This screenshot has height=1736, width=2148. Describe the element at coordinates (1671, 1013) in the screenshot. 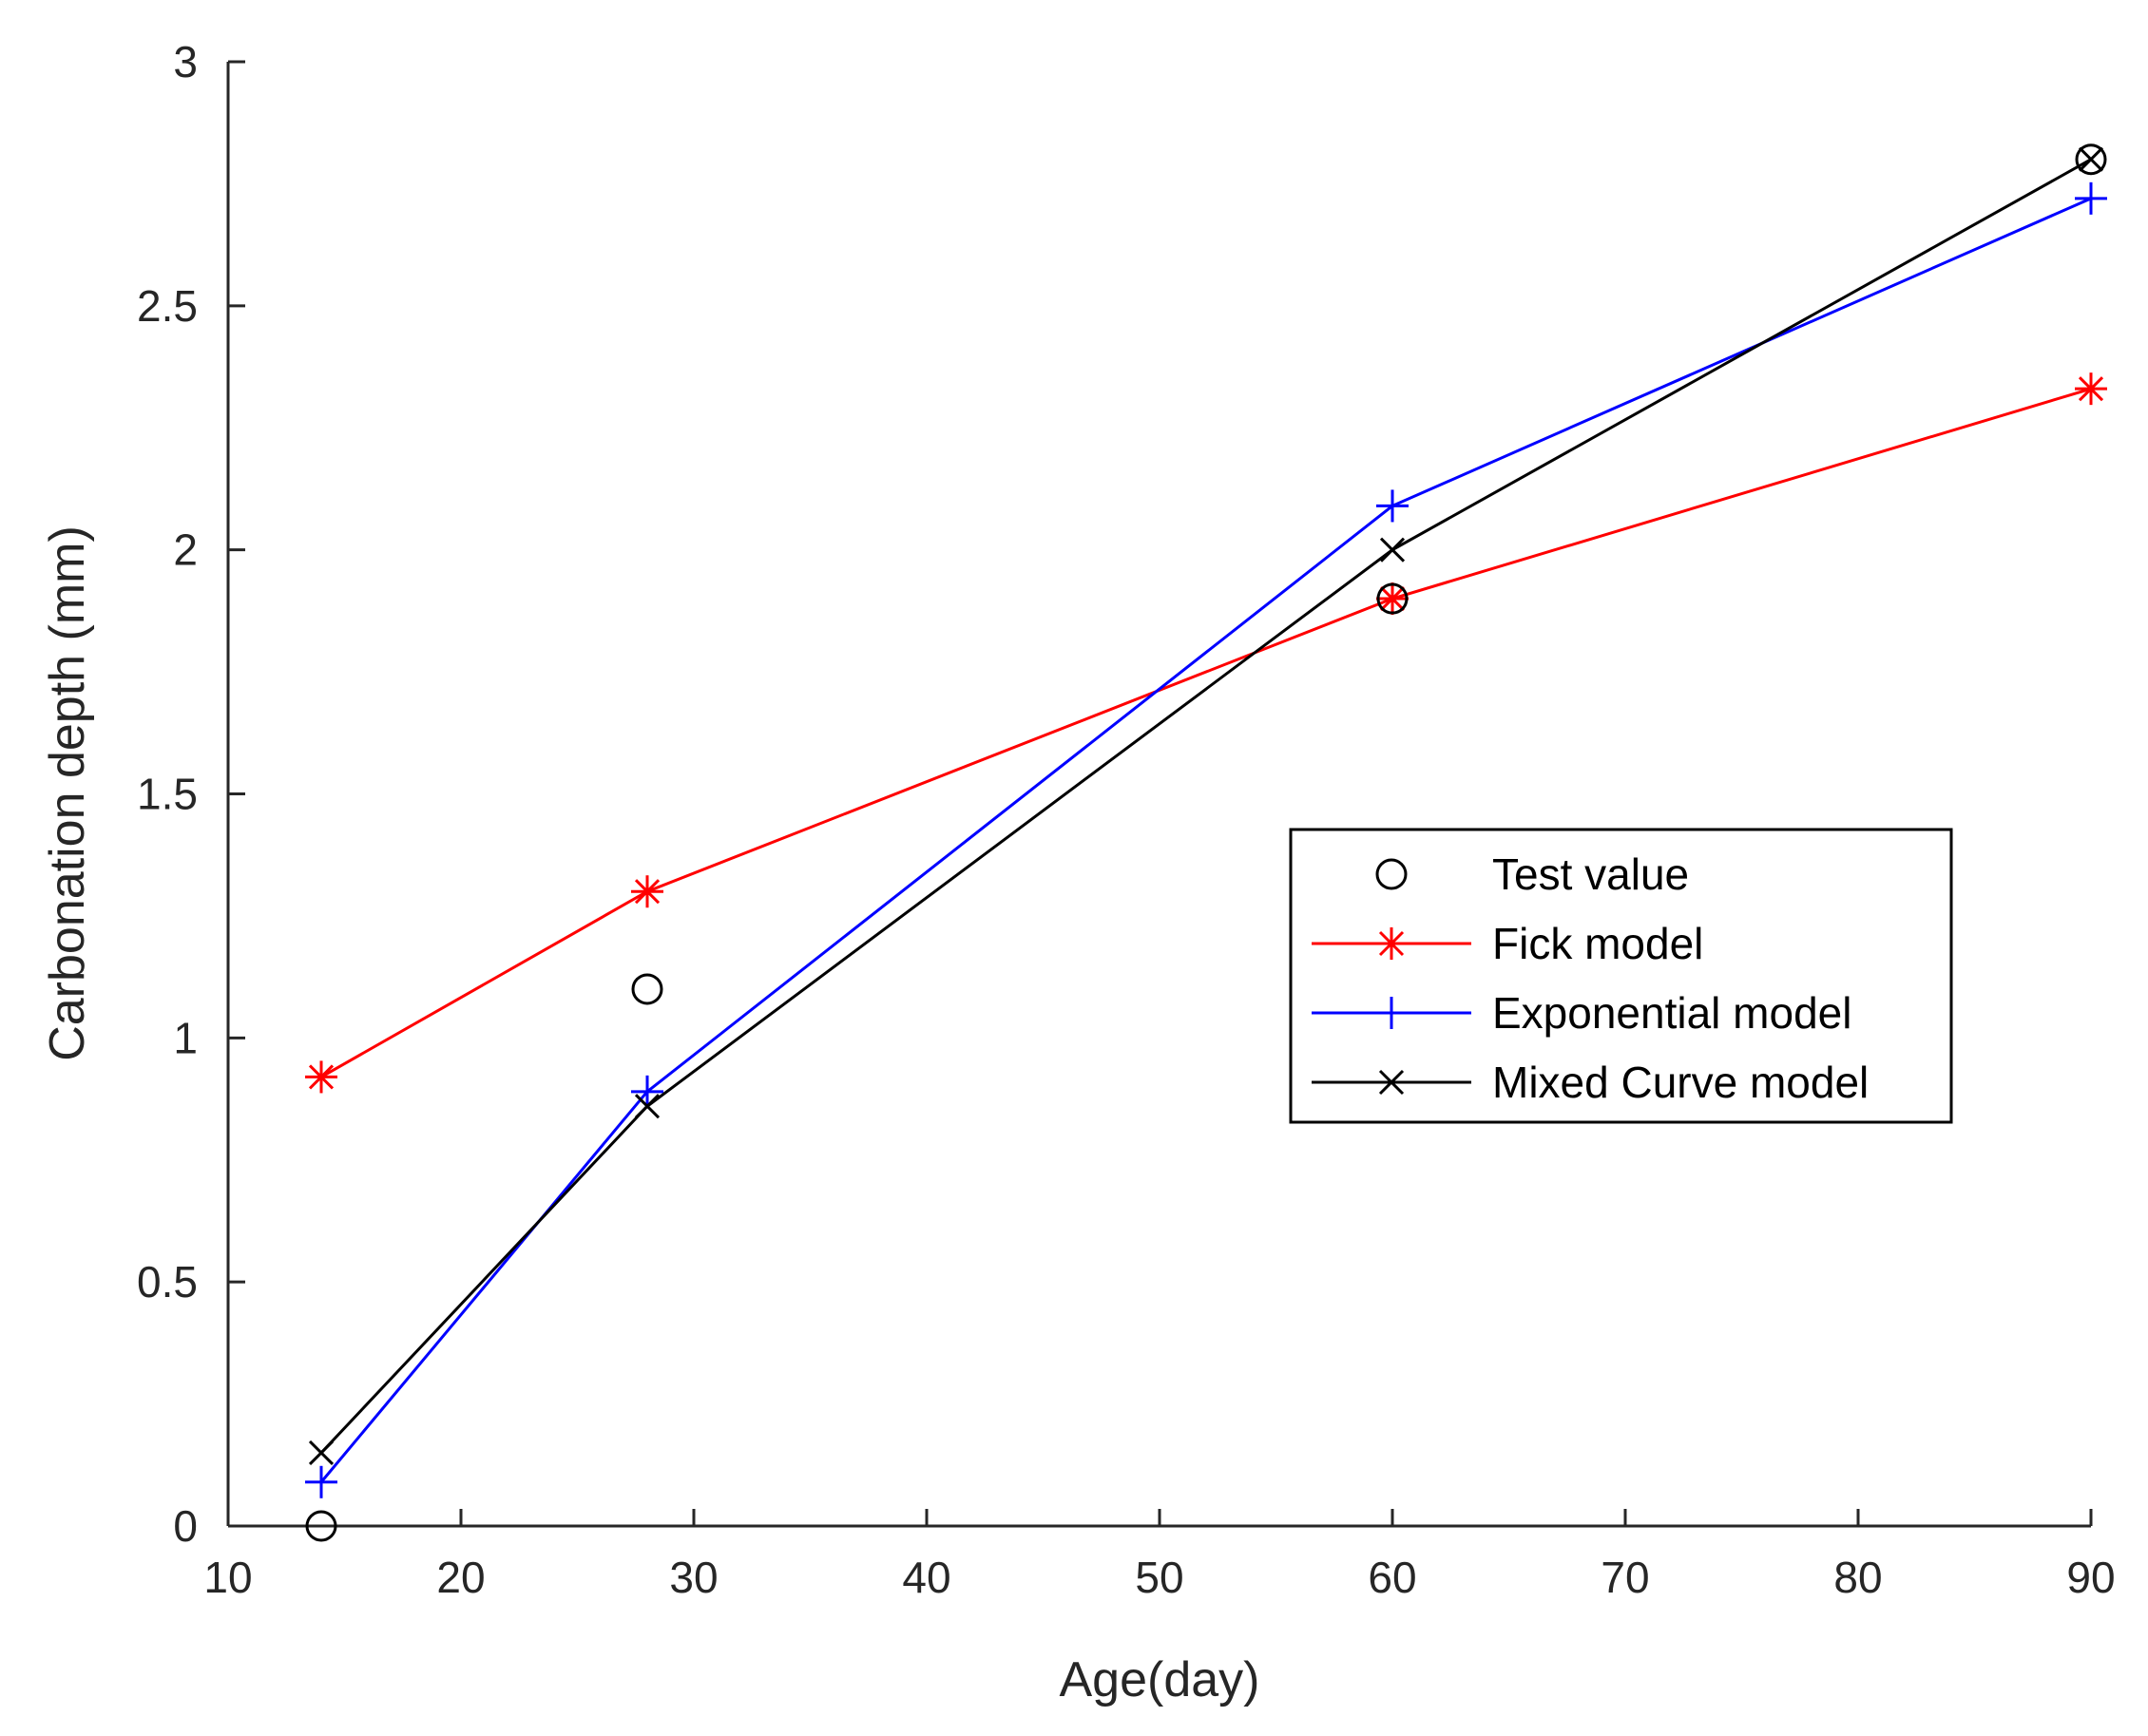

I see `legend-label: Exponential model` at that location.